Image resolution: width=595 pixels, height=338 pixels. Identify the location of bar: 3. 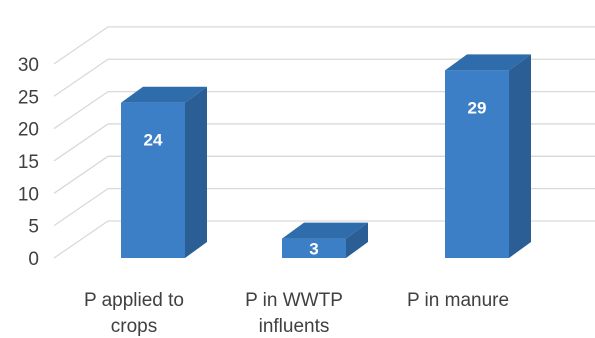
(325, 240).